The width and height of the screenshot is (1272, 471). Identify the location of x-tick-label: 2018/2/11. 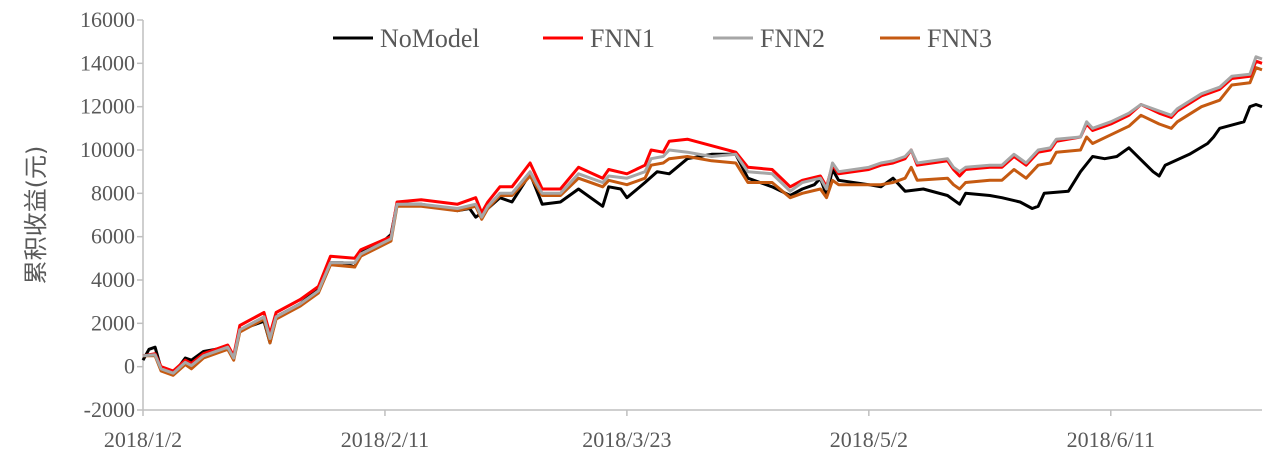
(385, 439).